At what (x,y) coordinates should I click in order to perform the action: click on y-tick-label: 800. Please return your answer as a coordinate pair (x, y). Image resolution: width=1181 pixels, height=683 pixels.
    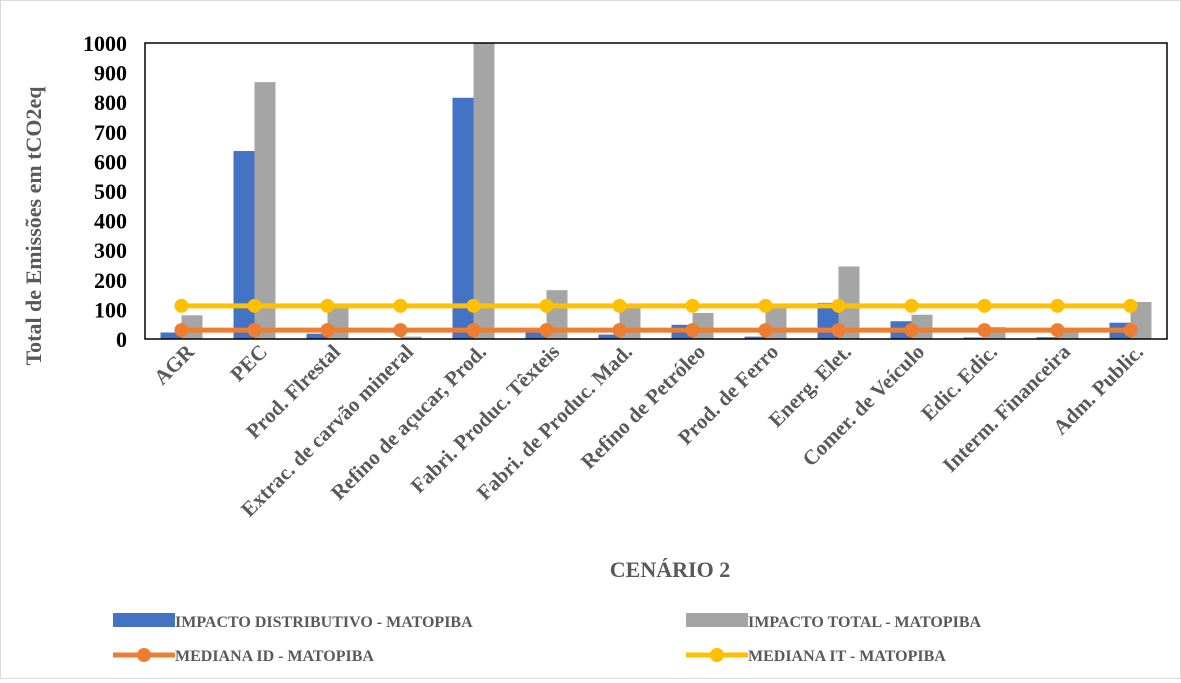
    Looking at the image, I should click on (110, 102).